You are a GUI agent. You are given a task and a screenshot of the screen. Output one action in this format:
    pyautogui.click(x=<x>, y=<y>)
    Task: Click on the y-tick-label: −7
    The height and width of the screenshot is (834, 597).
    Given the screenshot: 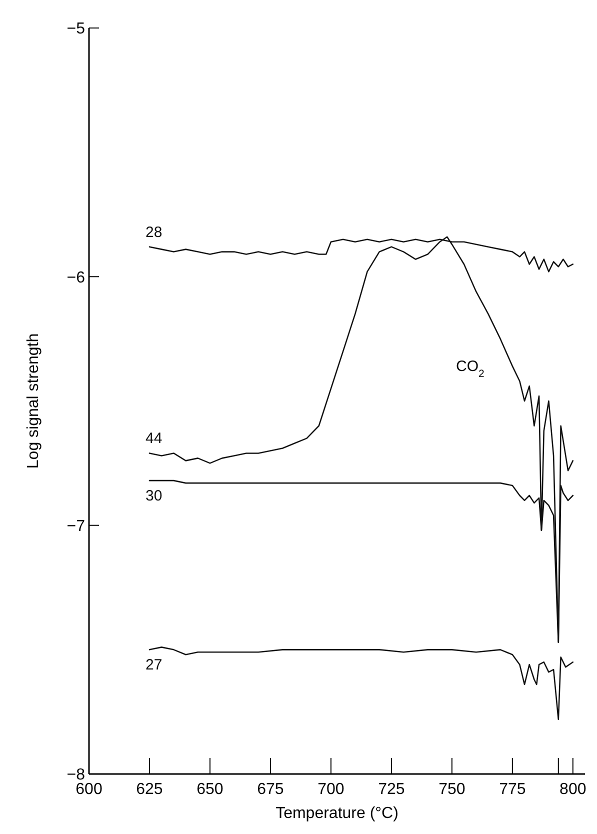 What is the action you would take?
    pyautogui.click(x=76, y=526)
    